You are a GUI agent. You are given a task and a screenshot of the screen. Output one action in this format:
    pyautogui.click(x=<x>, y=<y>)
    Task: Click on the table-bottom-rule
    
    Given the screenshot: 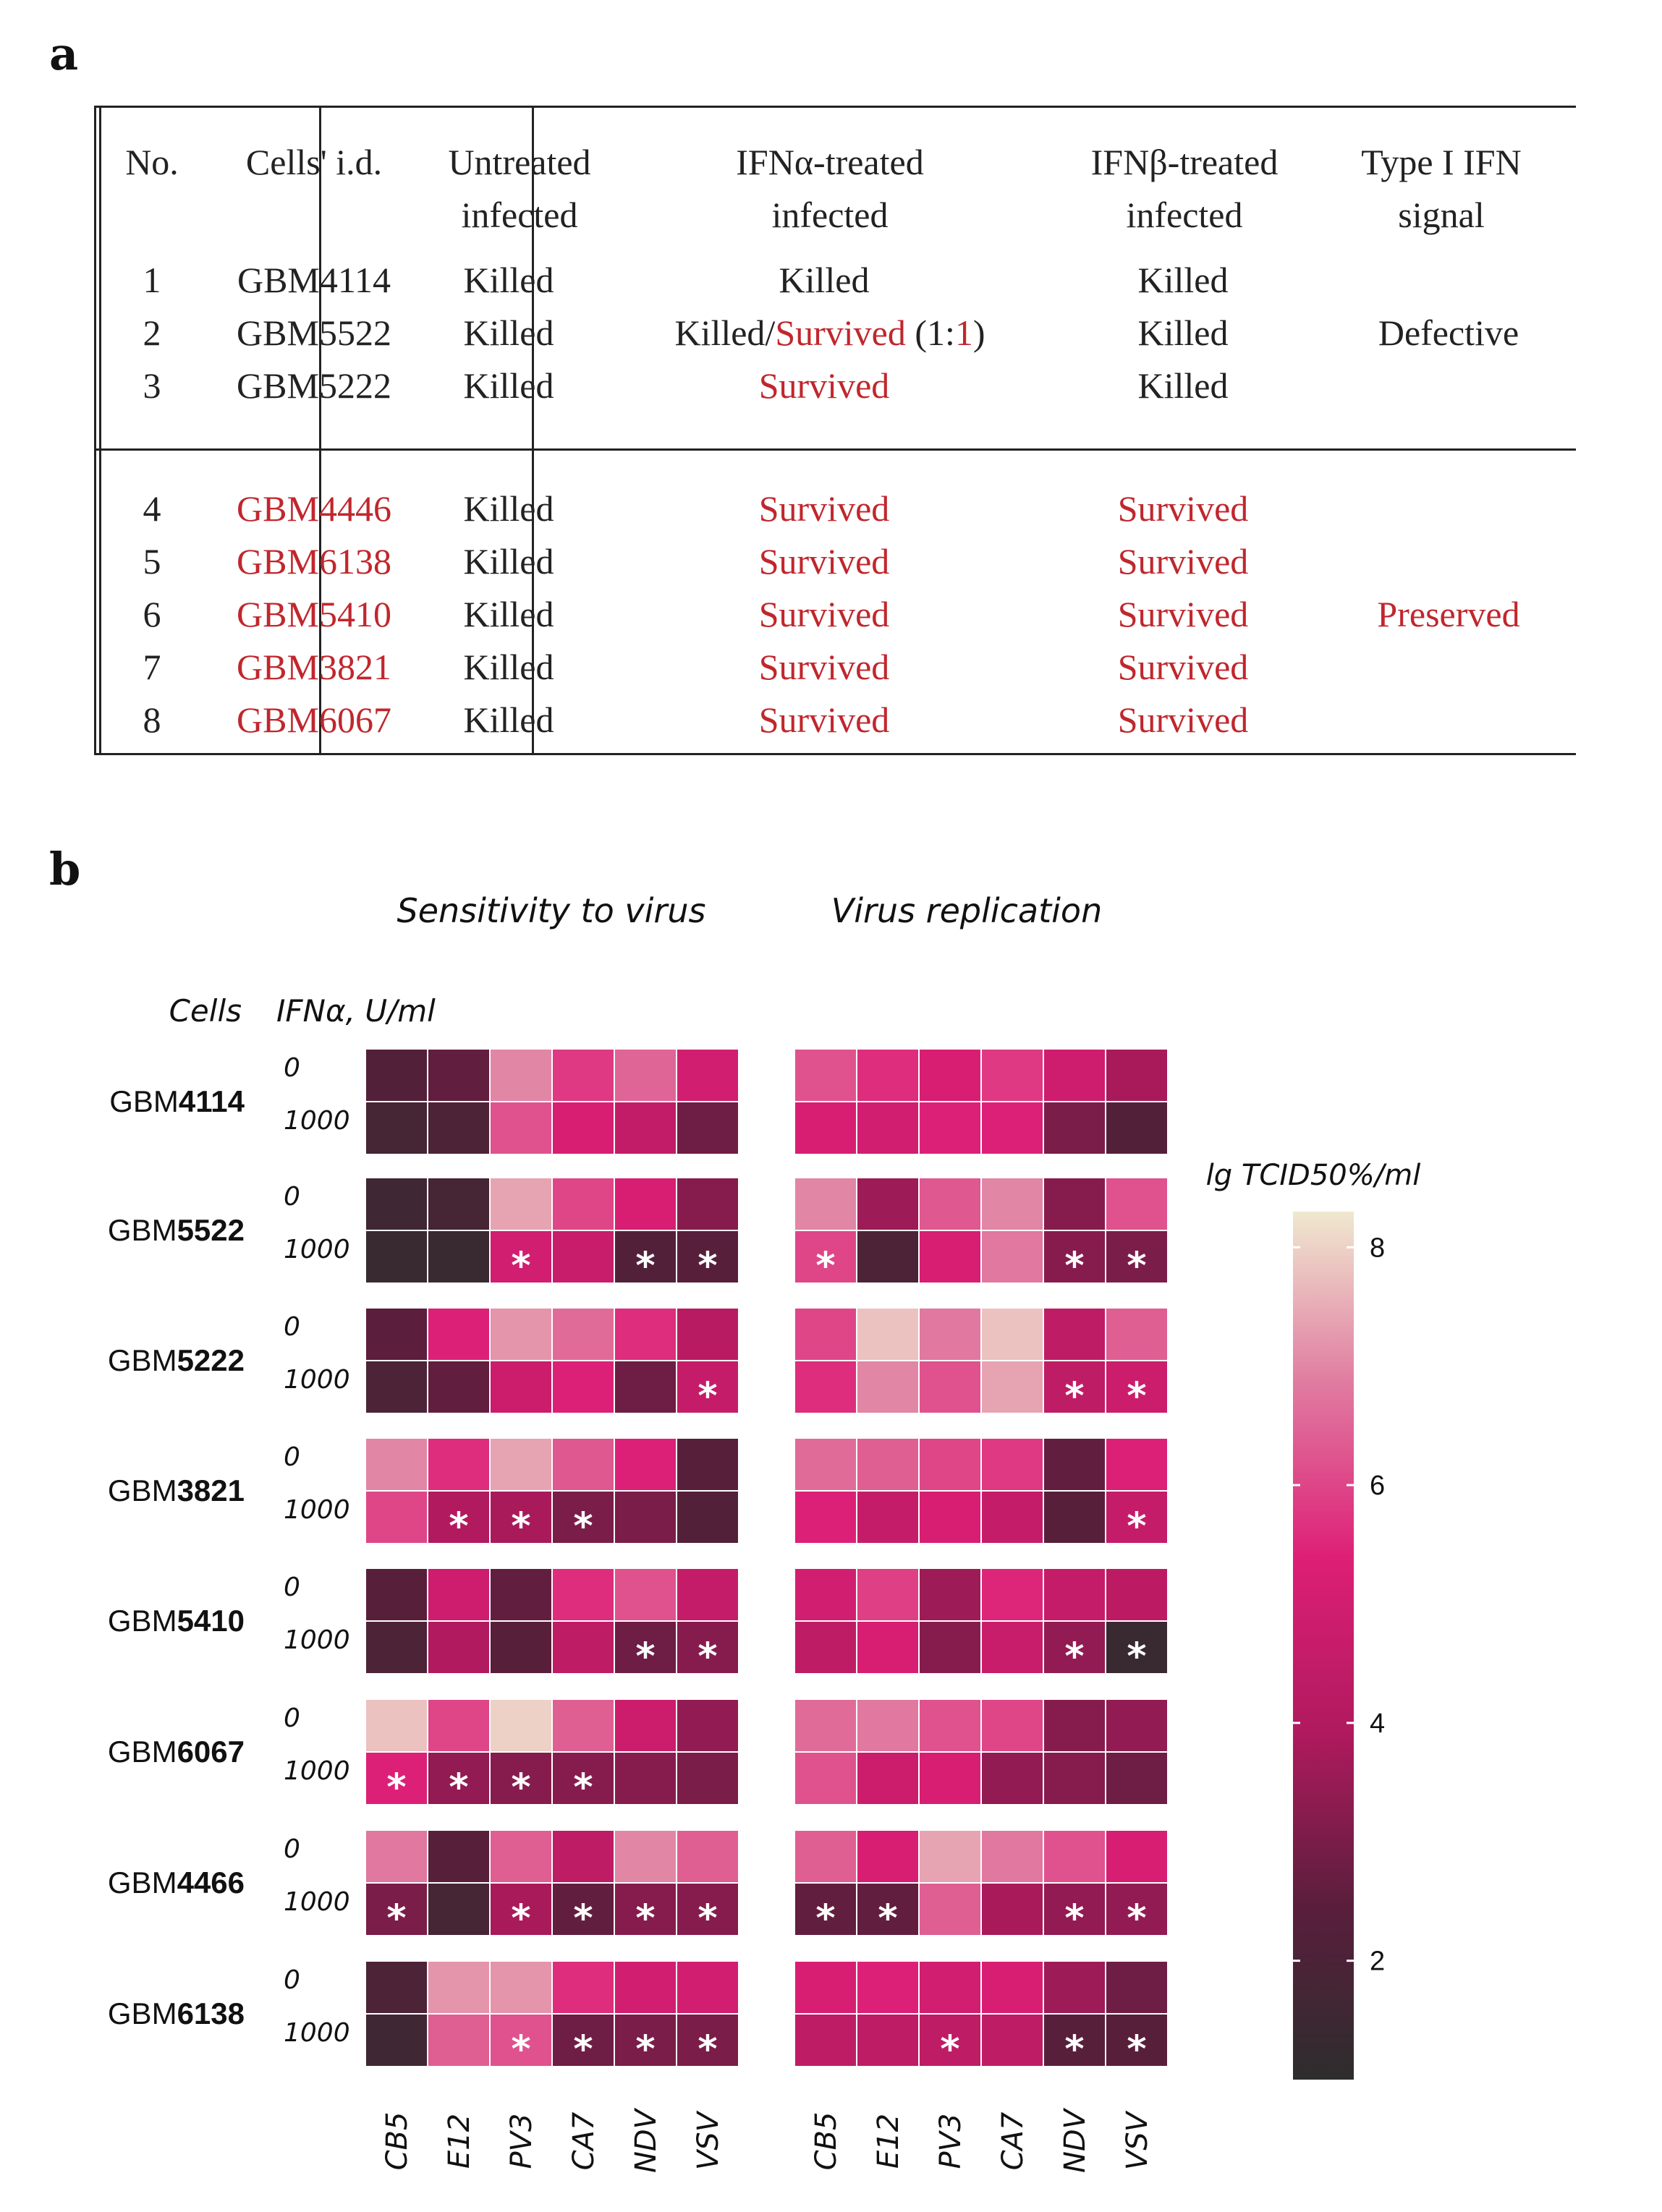 What is the action you would take?
    pyautogui.click(x=835, y=754)
    